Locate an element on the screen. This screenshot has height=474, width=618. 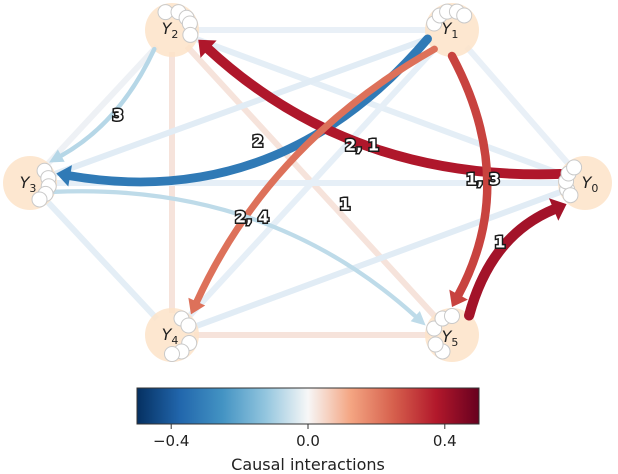
edge-y1-y5 is located at coordinates (469, 175).